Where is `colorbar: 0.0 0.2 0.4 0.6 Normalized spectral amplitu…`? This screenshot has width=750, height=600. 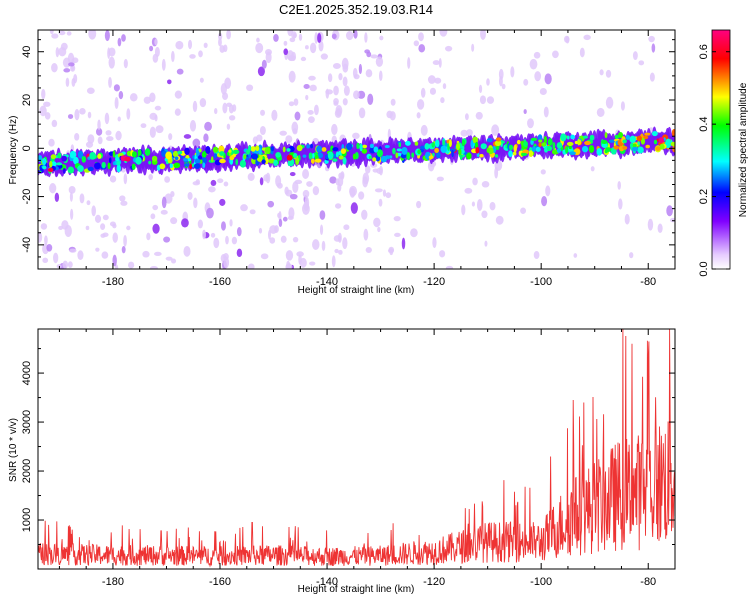 colorbar: 0.0 0.2 0.4 0.6 Normalized spectral amplitu… is located at coordinates (723, 153).